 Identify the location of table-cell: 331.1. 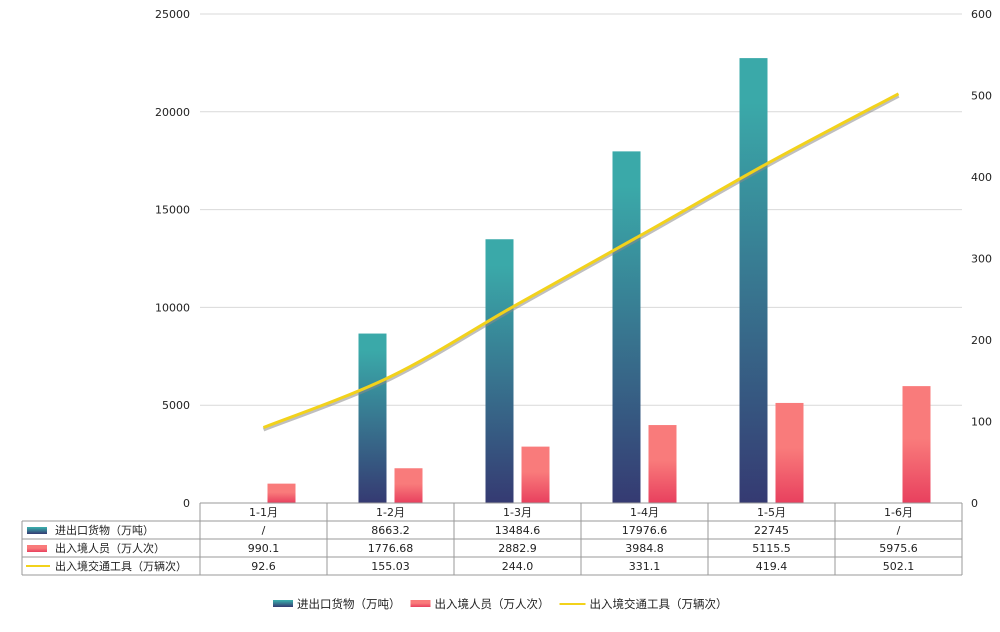
(645, 566).